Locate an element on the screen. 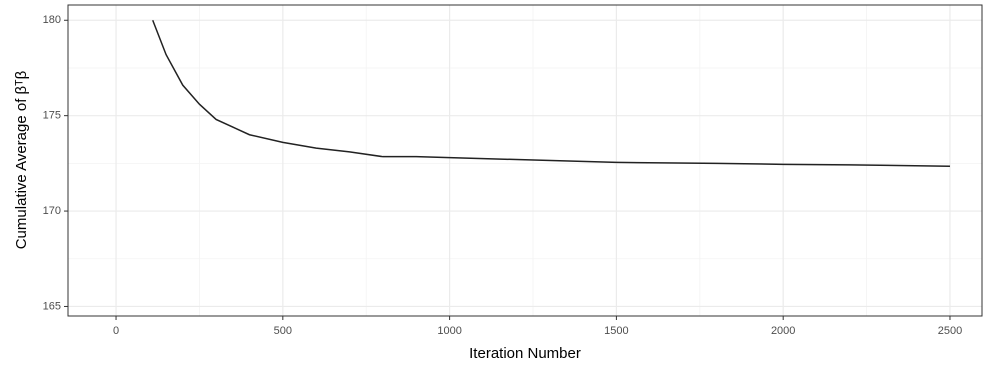 Image resolution: width=984 pixels, height=373 pixels. x-tick-label: 1000 is located at coordinates (449, 331).